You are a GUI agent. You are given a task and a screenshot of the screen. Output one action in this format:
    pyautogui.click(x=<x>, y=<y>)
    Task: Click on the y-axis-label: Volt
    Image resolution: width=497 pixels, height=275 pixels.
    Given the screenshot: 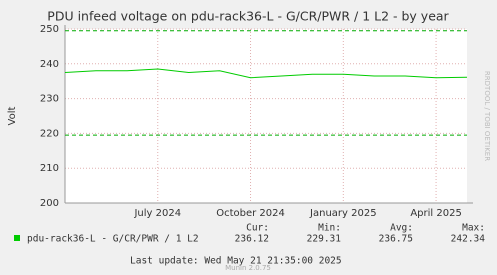 What is the action you would take?
    pyautogui.click(x=12, y=115)
    